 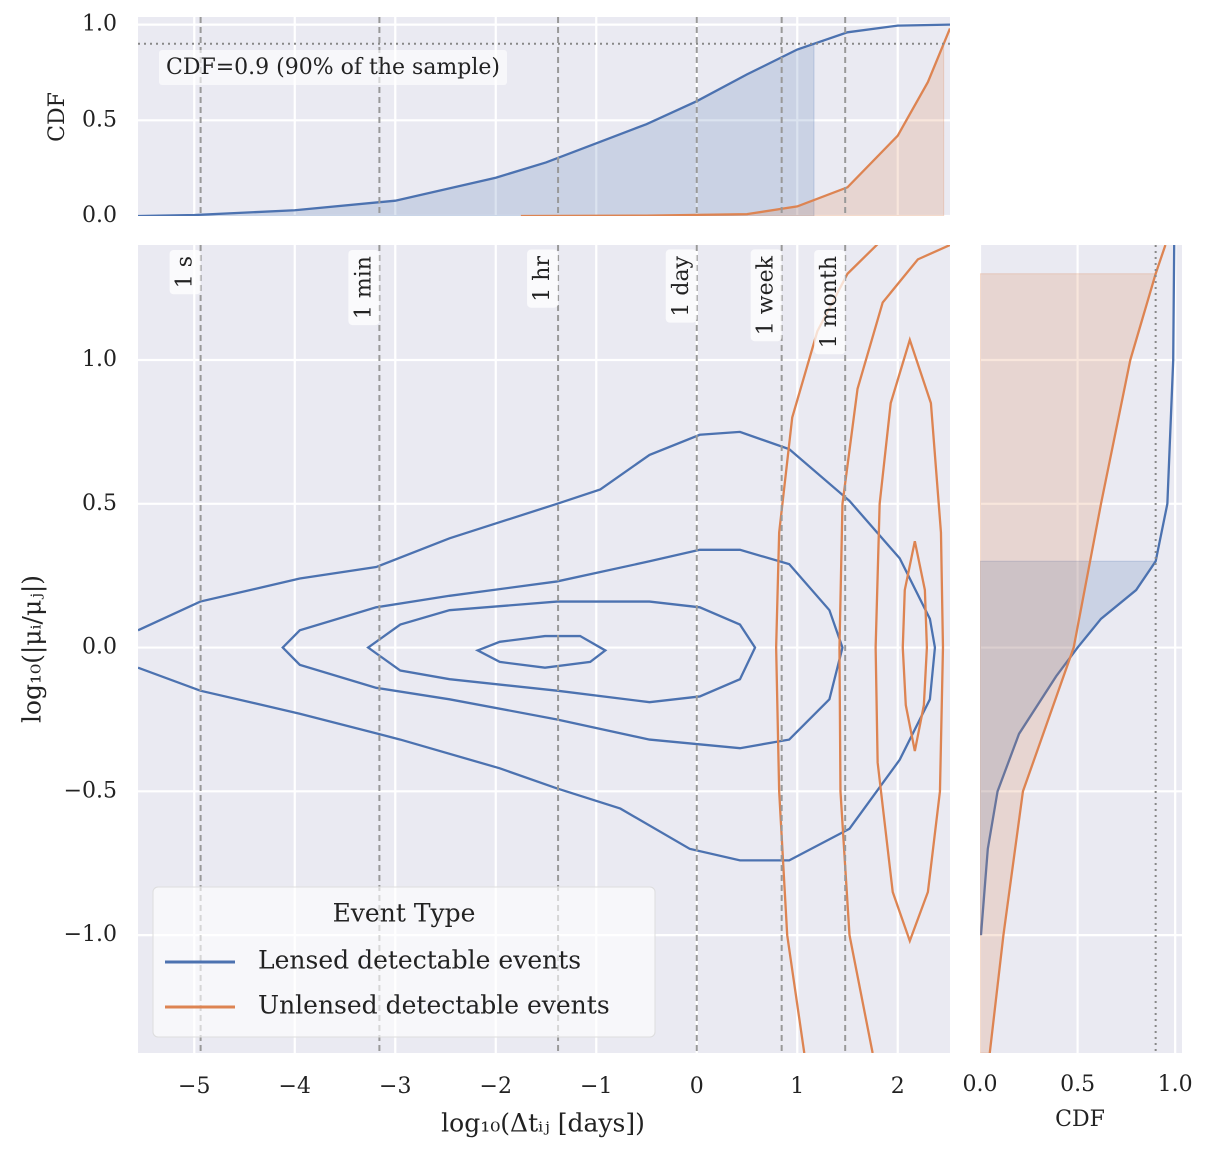 I want to click on legend-box, so click(x=404, y=962).